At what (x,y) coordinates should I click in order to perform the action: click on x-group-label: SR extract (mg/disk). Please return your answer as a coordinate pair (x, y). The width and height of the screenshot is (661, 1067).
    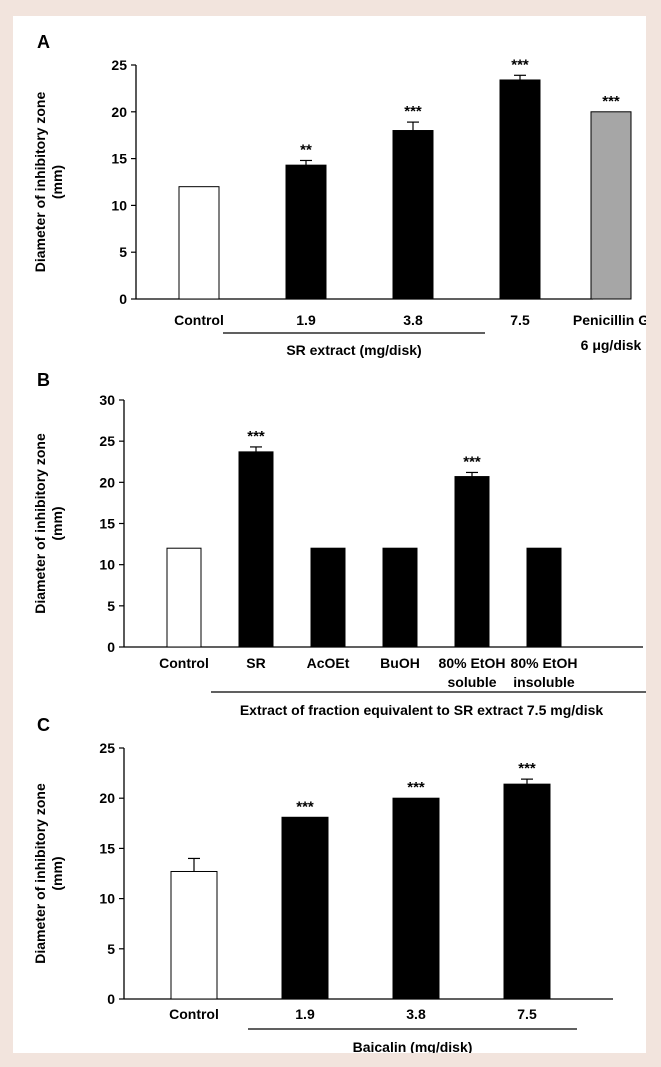
    Looking at the image, I should click on (353, 350).